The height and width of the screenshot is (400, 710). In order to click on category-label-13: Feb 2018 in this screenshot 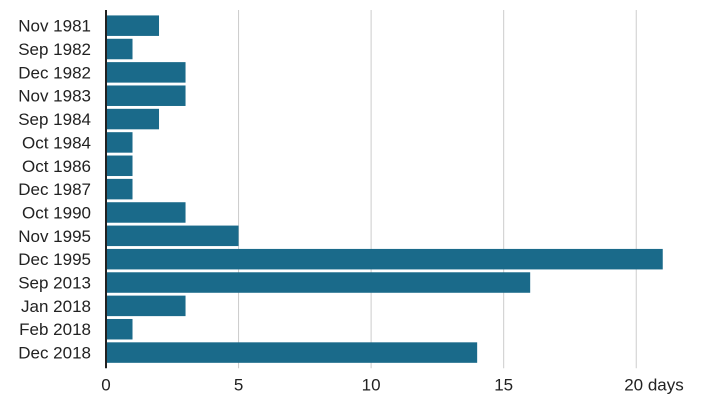, I will do `click(55, 329)`.